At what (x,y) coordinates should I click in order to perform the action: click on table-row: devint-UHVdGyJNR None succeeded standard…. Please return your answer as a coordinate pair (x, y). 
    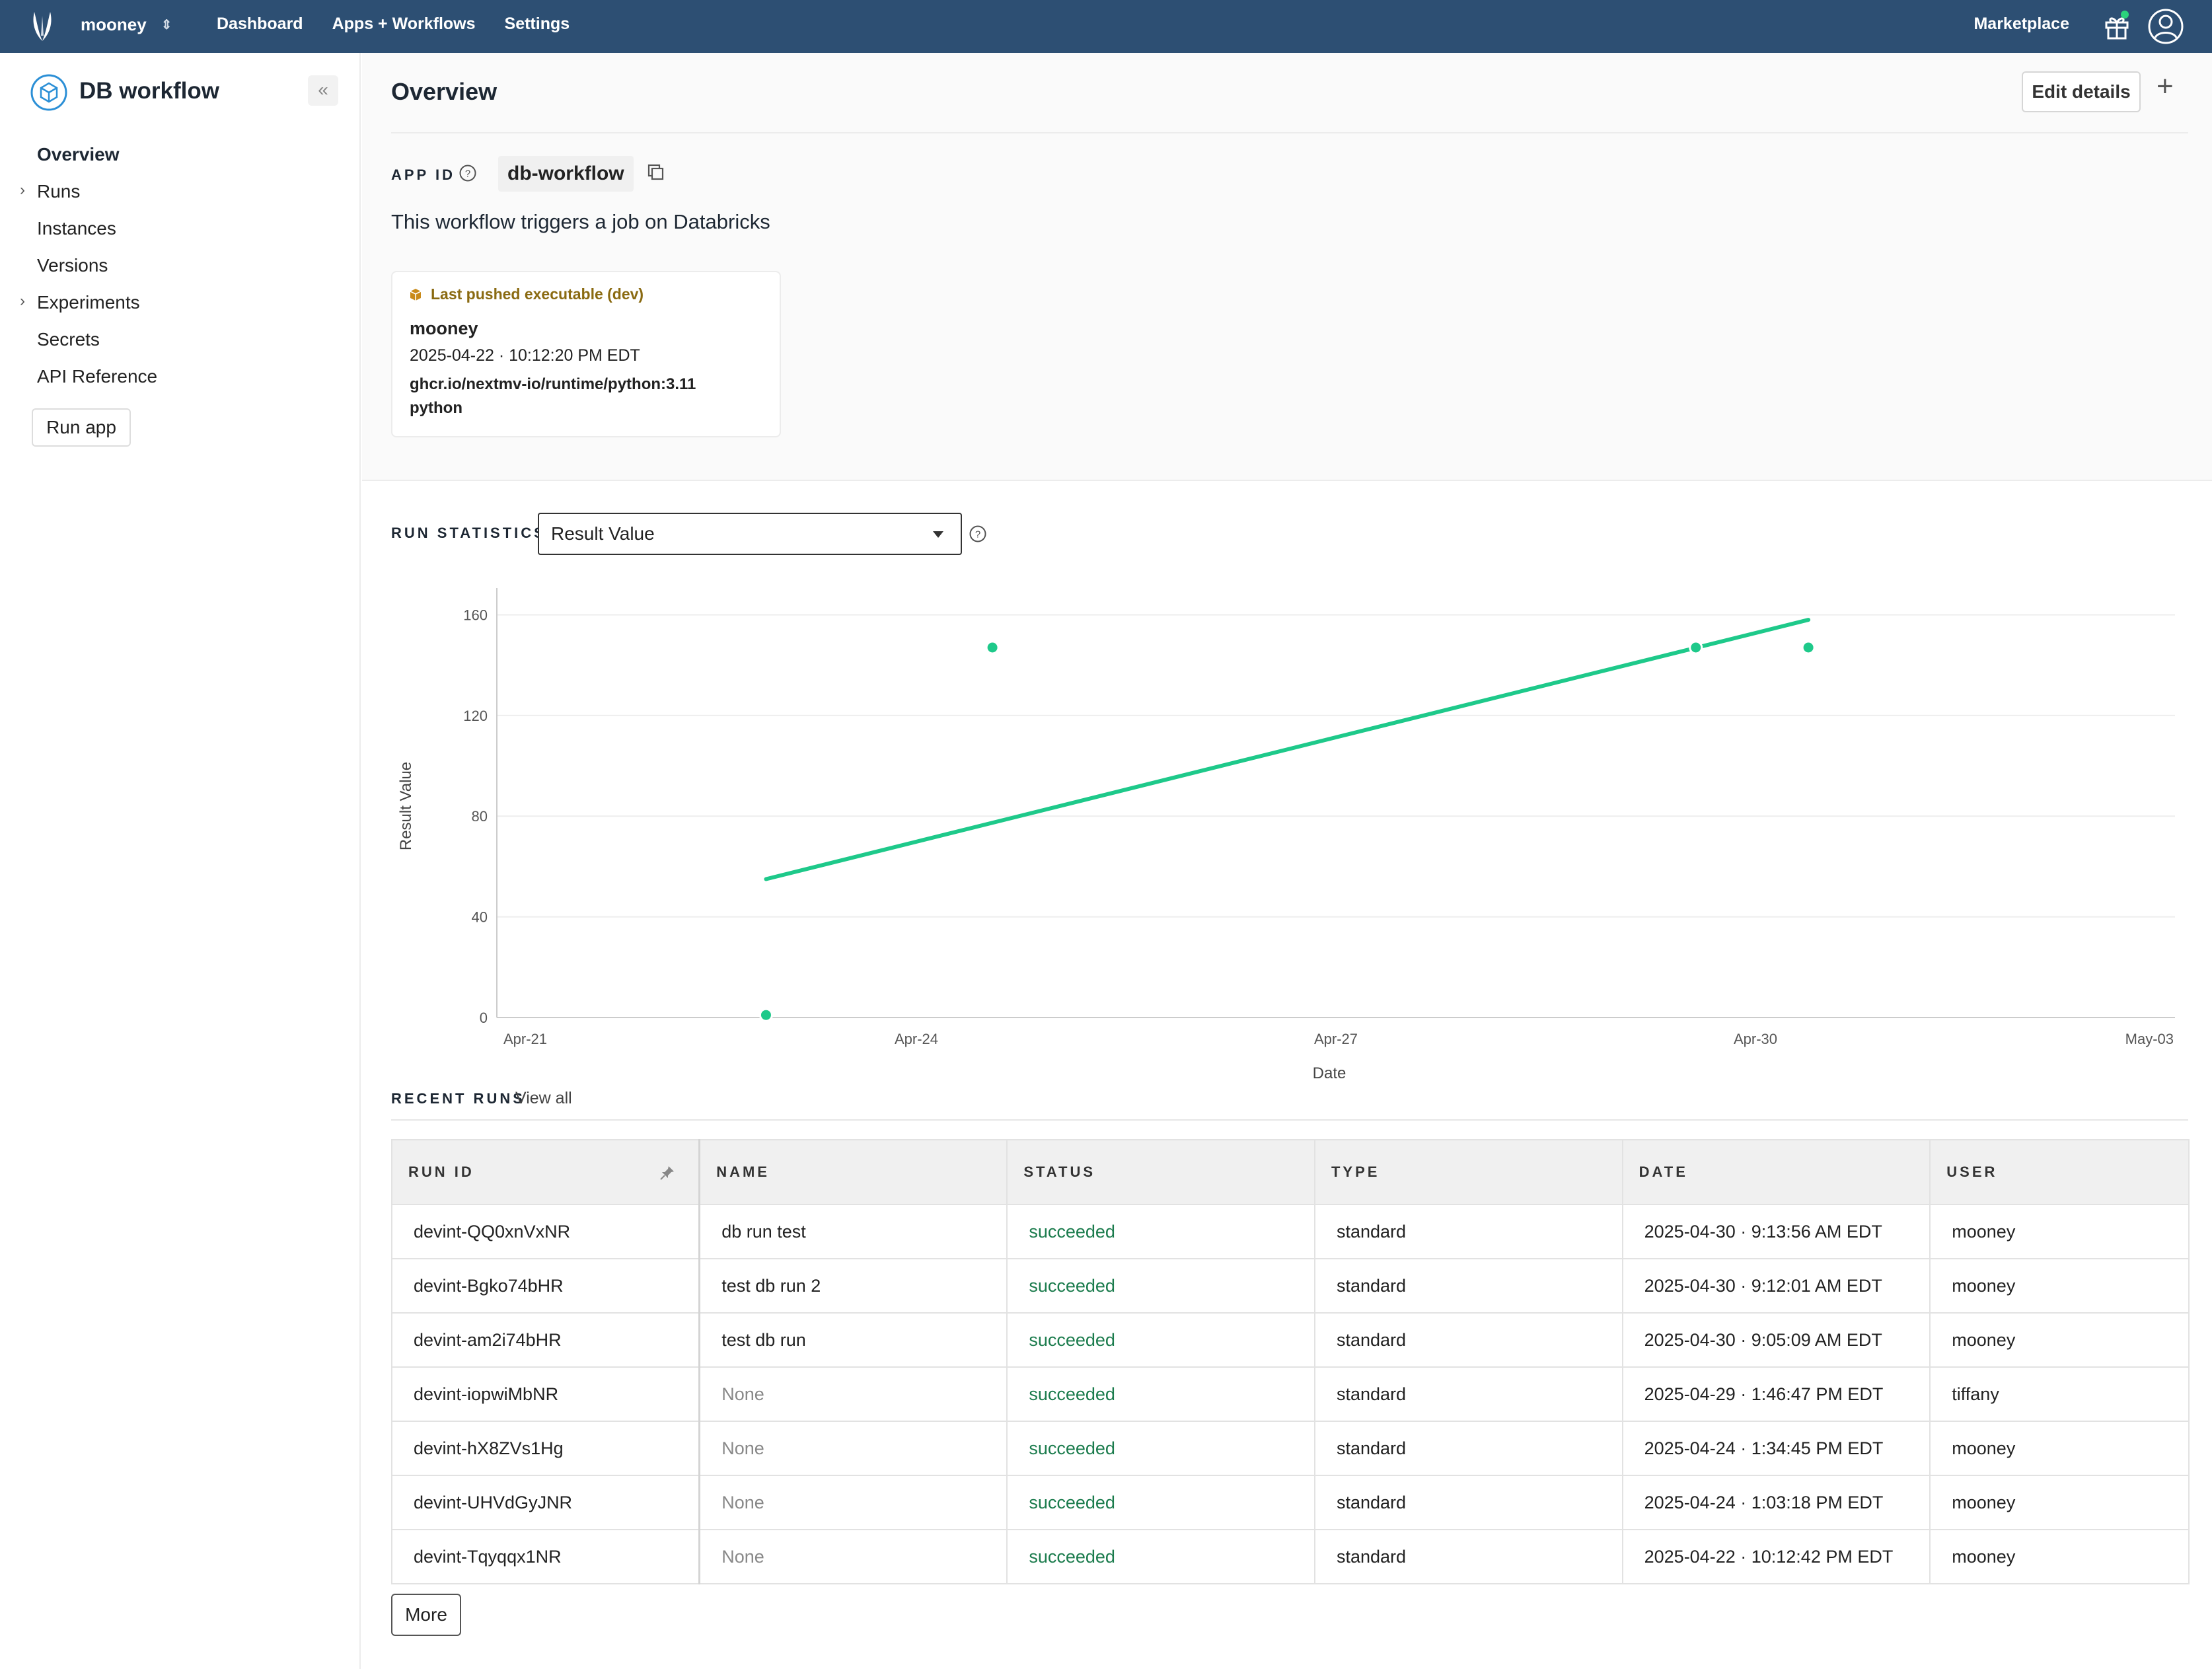
    Looking at the image, I should click on (1290, 1502).